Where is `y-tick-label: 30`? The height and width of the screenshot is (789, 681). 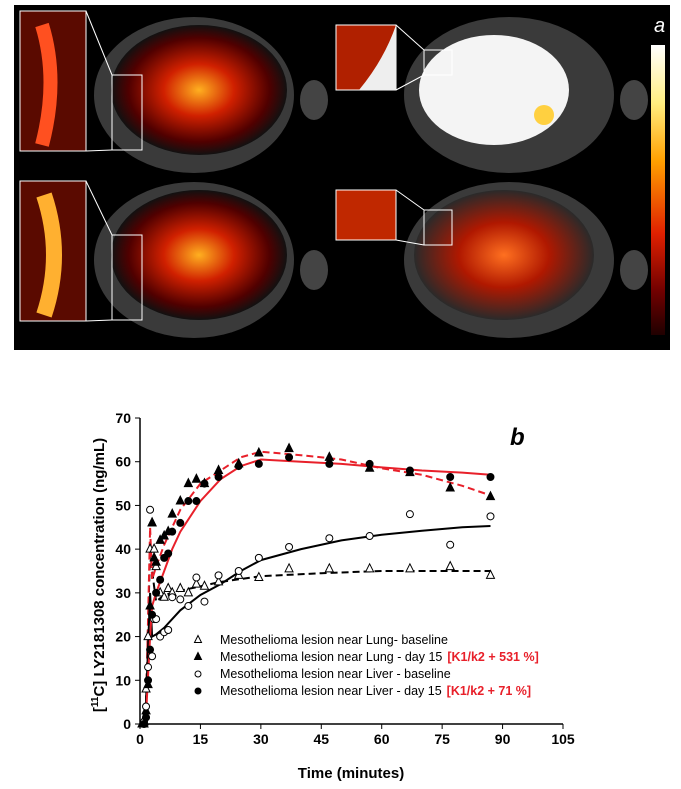
y-tick-label: 30 is located at coordinates (123, 593).